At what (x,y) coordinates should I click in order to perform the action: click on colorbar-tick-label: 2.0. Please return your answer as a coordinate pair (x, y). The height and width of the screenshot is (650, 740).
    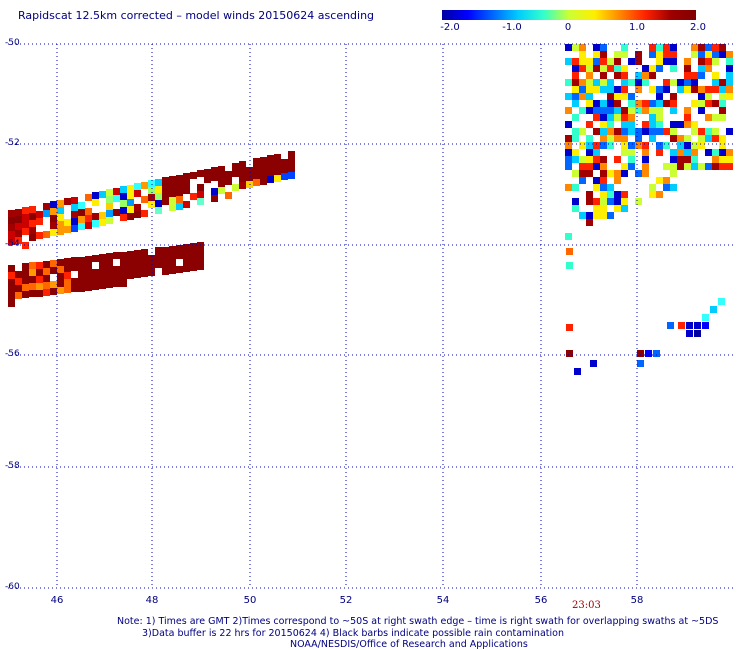
    Looking at the image, I should click on (698, 27).